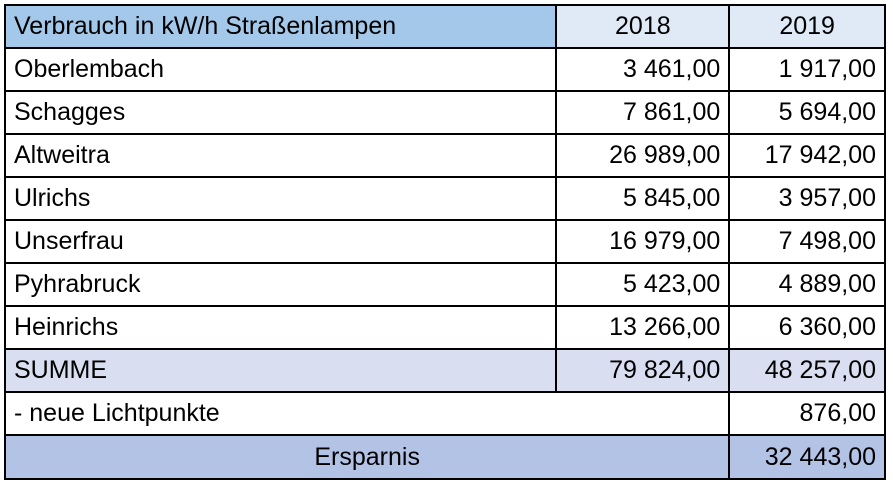 This screenshot has height=486, width=893. I want to click on table-row: Heinrichs 13 266,00 6 360,00, so click(444, 327).